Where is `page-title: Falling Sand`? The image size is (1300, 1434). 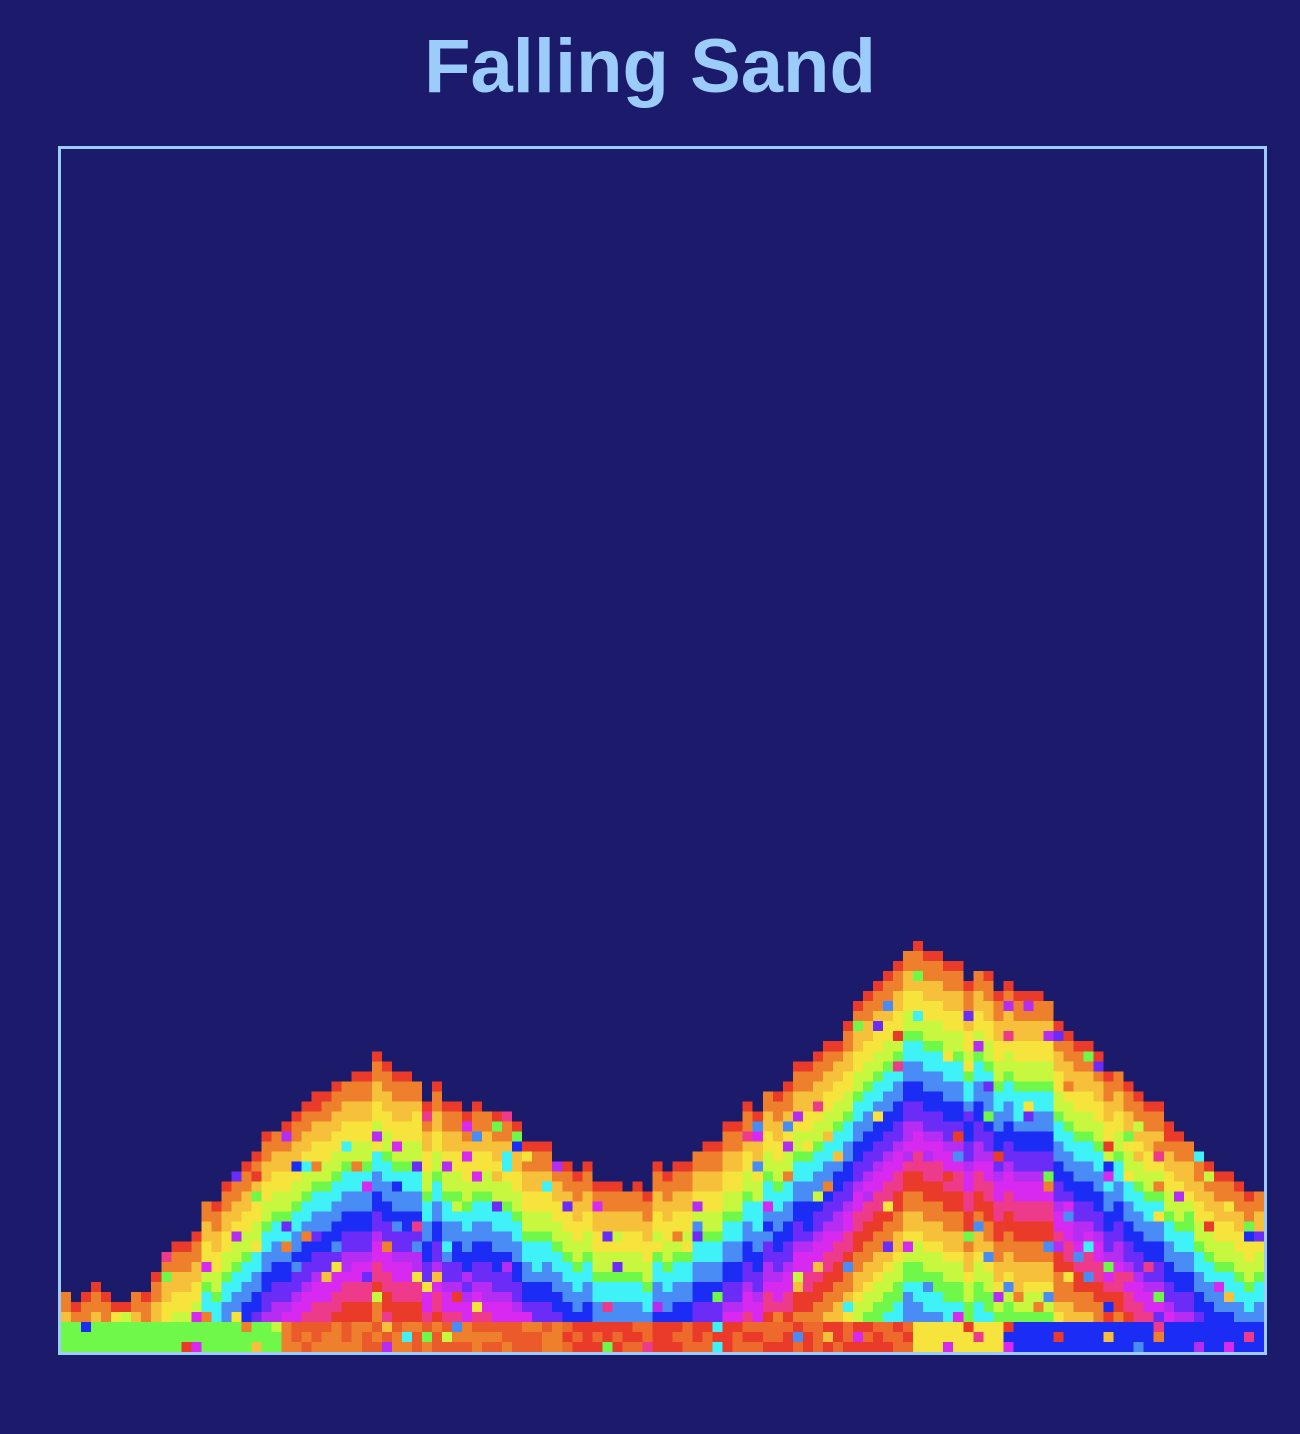
page-title: Falling Sand is located at coordinates (650, 66).